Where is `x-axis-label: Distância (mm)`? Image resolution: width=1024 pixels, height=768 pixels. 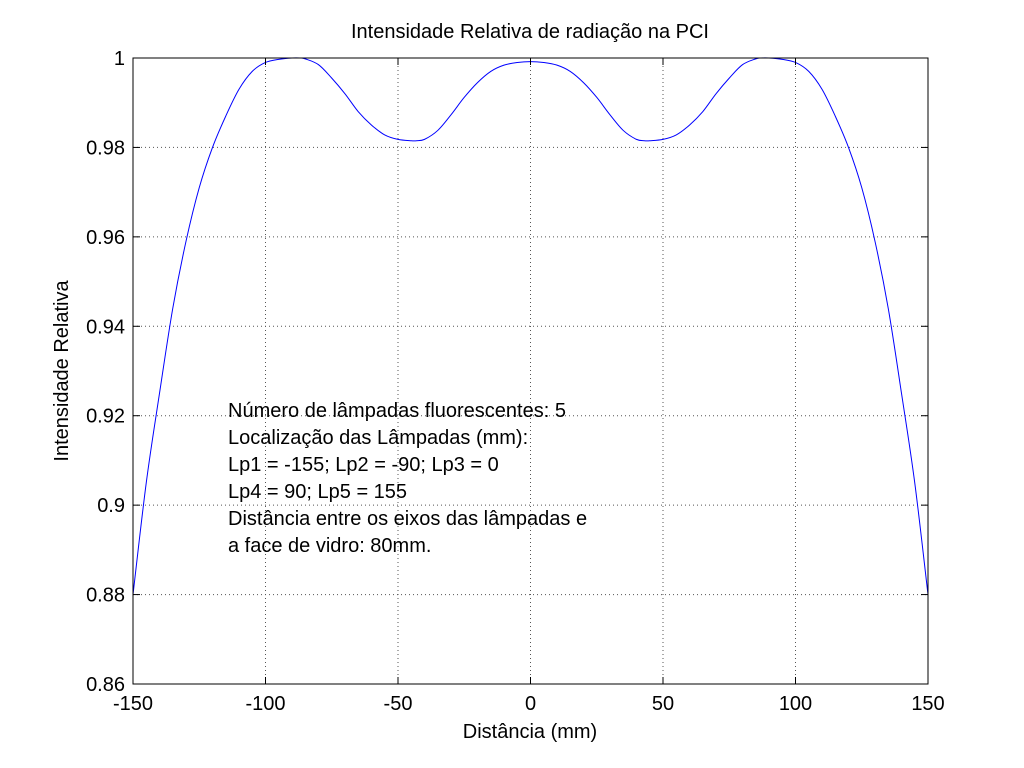
x-axis-label: Distância (mm) is located at coordinates (530, 732).